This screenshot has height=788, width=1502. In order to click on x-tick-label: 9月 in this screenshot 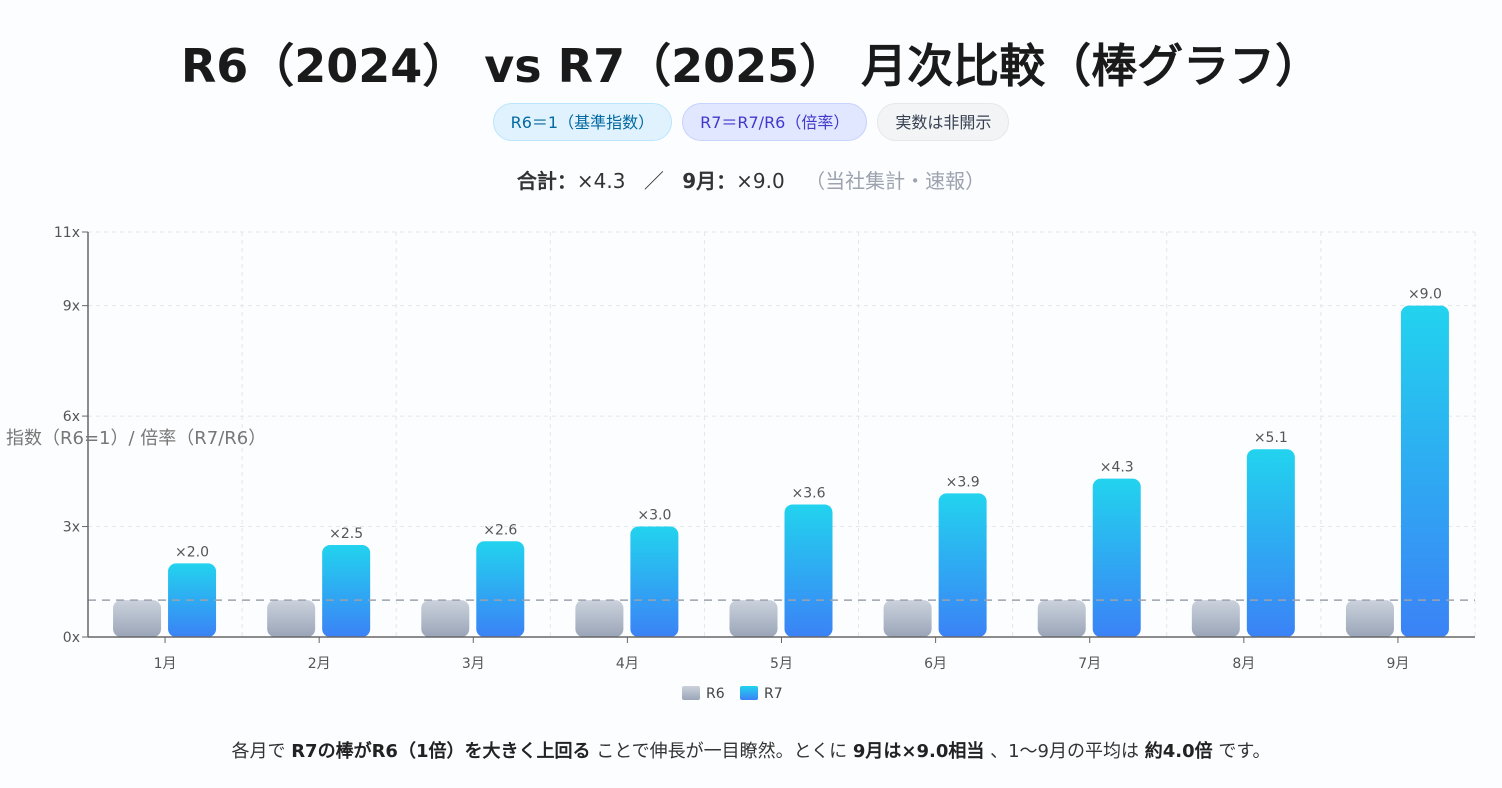, I will do `click(1397, 664)`.